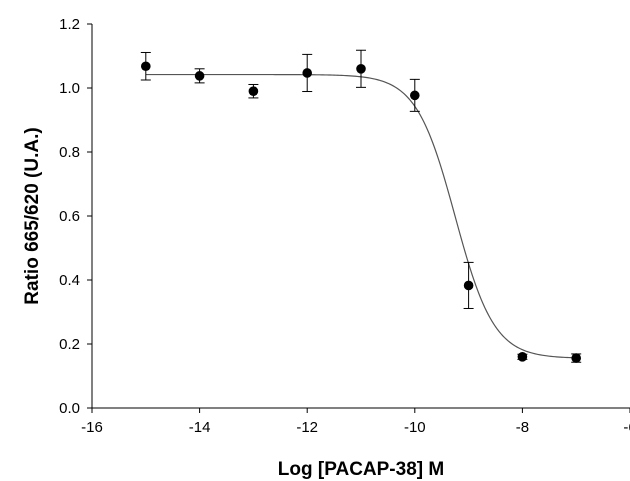 The image size is (630, 481). I want to click on x-tick-label: -12, so click(307, 427).